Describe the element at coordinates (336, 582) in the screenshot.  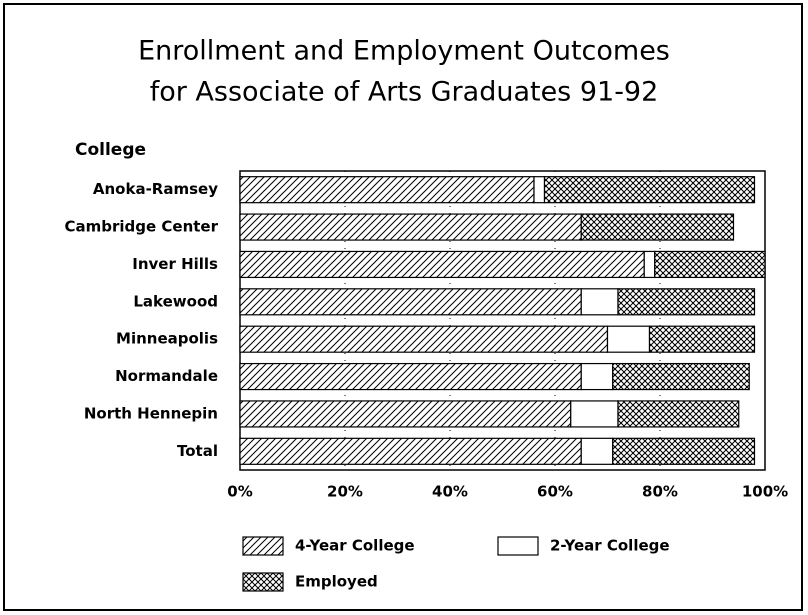
I see `legend-label: Employed` at that location.